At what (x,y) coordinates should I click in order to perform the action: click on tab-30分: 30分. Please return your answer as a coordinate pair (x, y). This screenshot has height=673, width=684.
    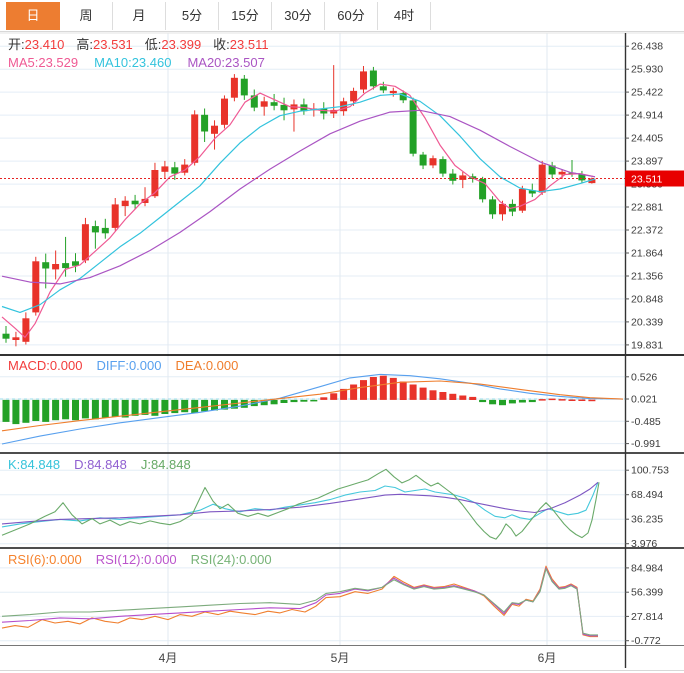
    Looking at the image, I should click on (298, 16).